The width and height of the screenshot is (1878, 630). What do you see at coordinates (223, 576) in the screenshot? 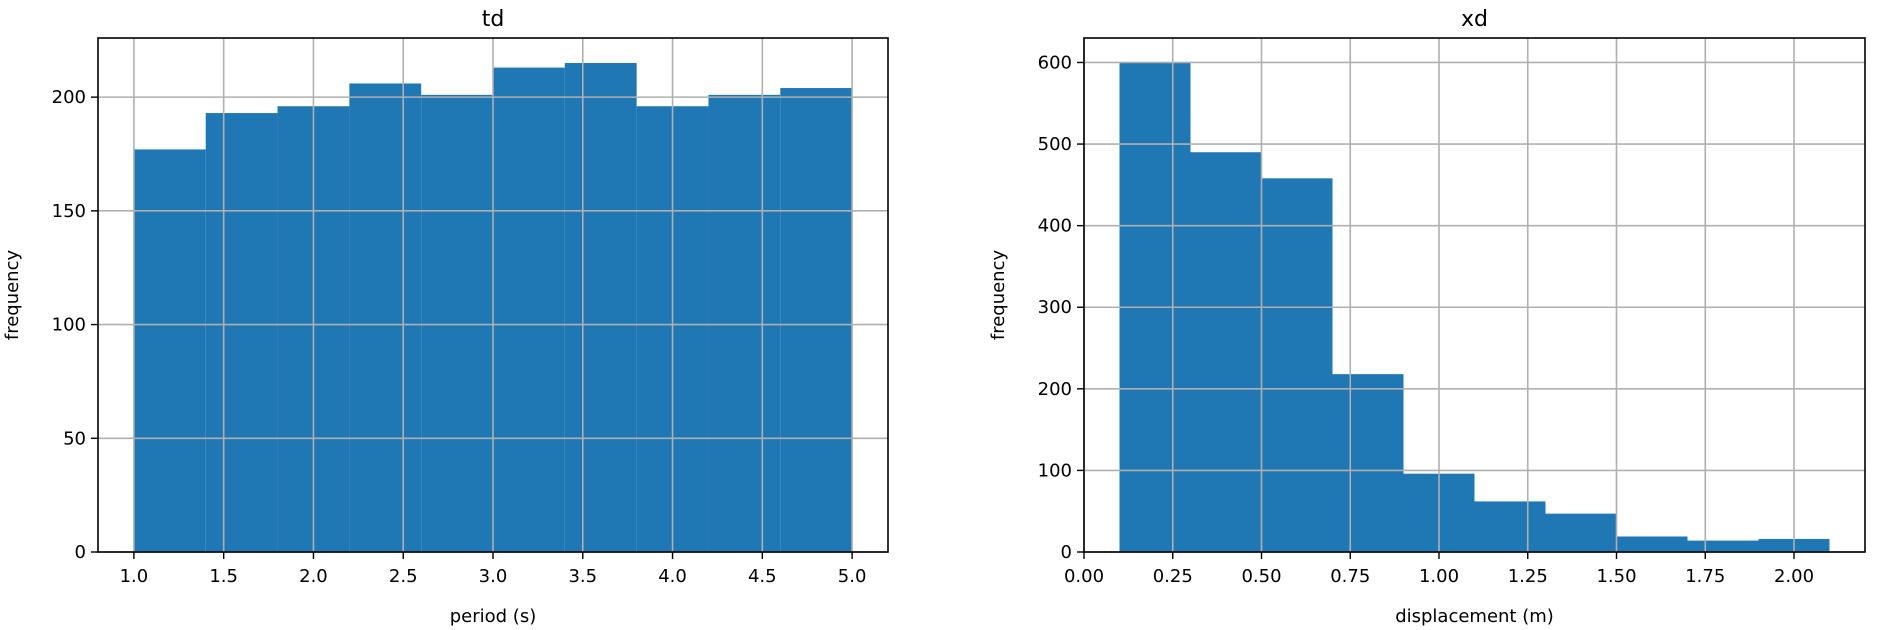
I see `x-tick-label: 1.5` at bounding box center [223, 576].